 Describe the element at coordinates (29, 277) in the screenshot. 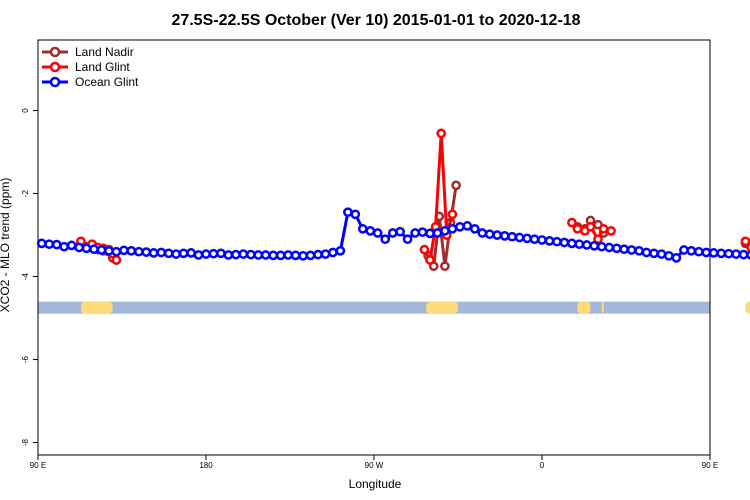

I see `y-axis: 0 -2 -4 -6 -8` at that location.